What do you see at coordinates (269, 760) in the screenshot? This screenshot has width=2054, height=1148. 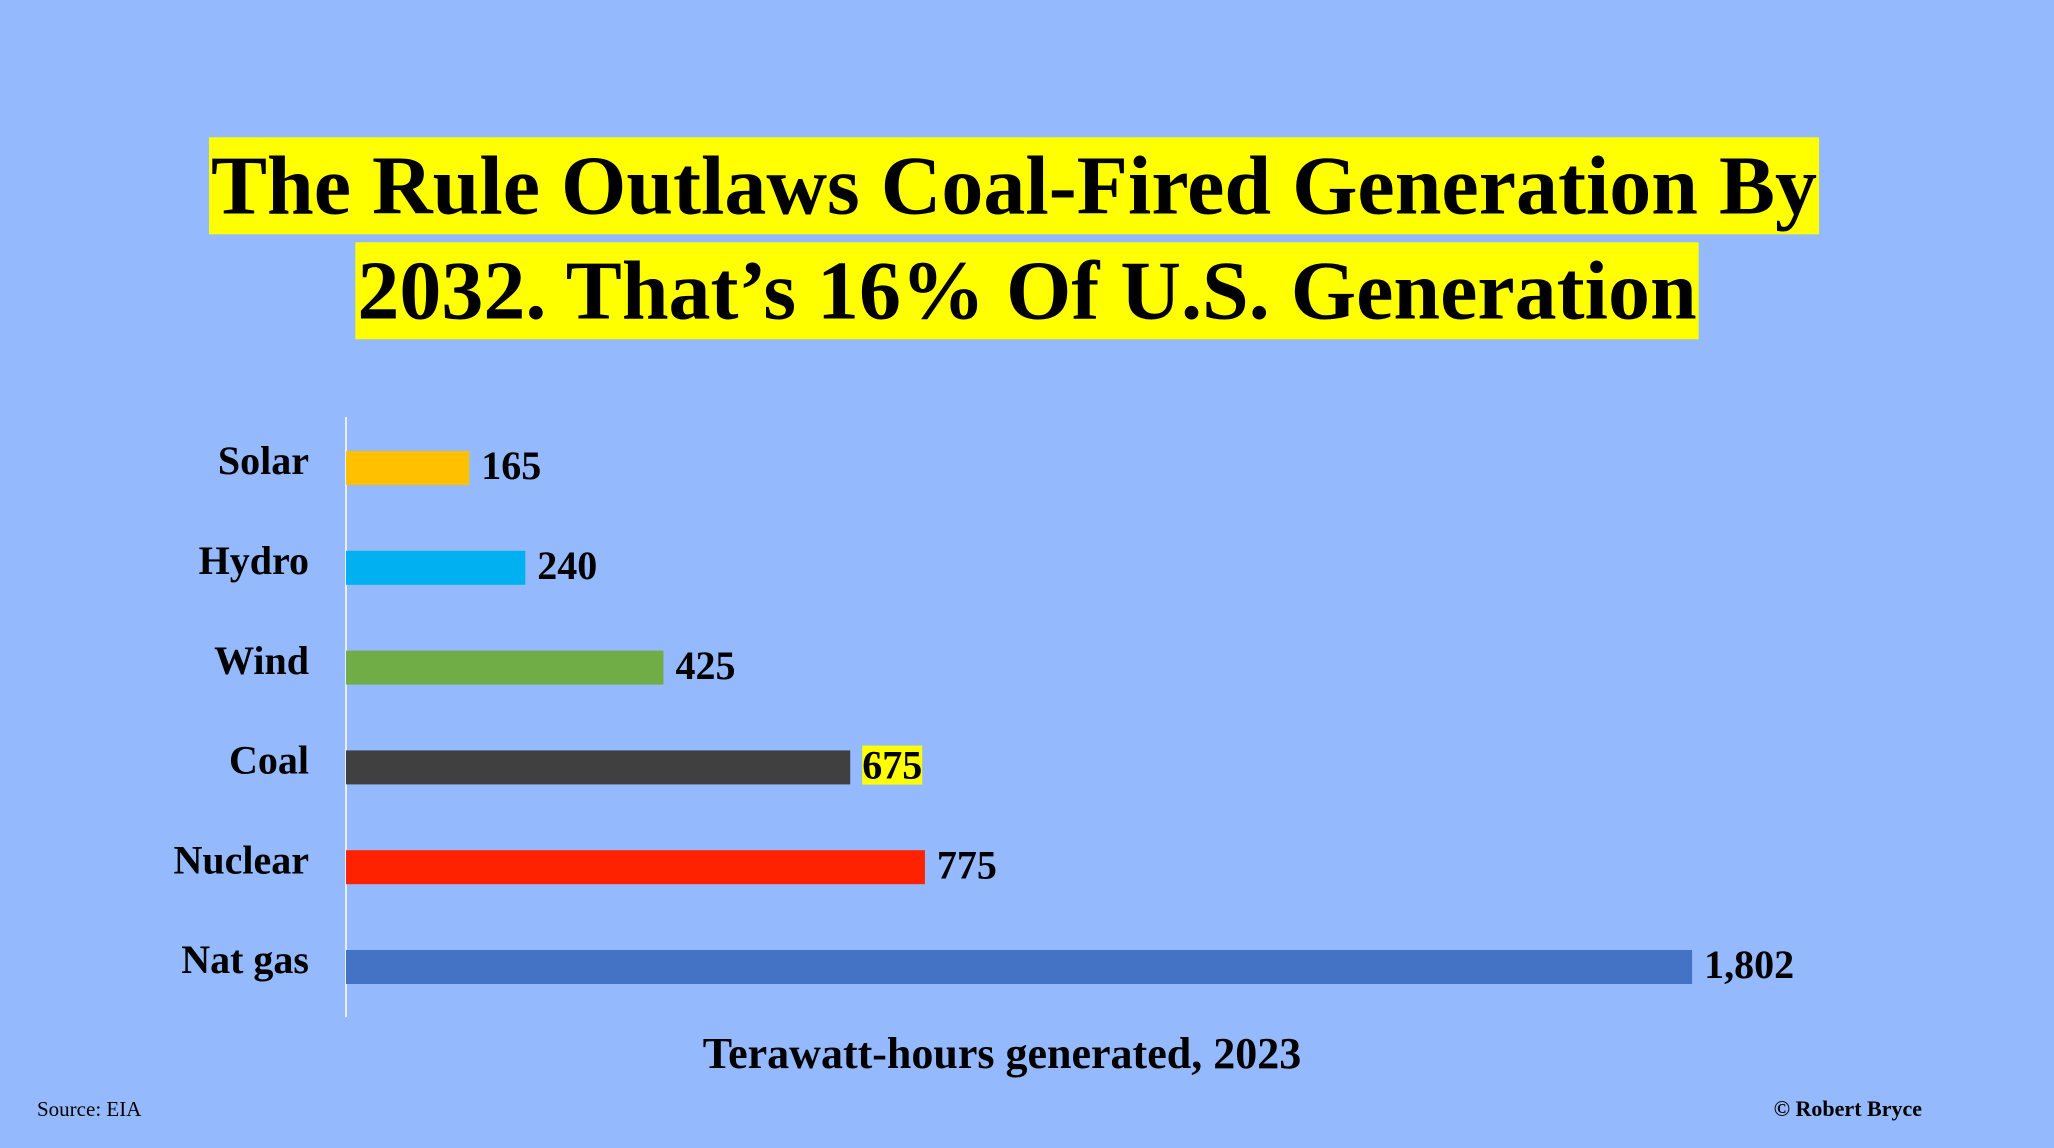 I see `y-tick-label: Coal` at bounding box center [269, 760].